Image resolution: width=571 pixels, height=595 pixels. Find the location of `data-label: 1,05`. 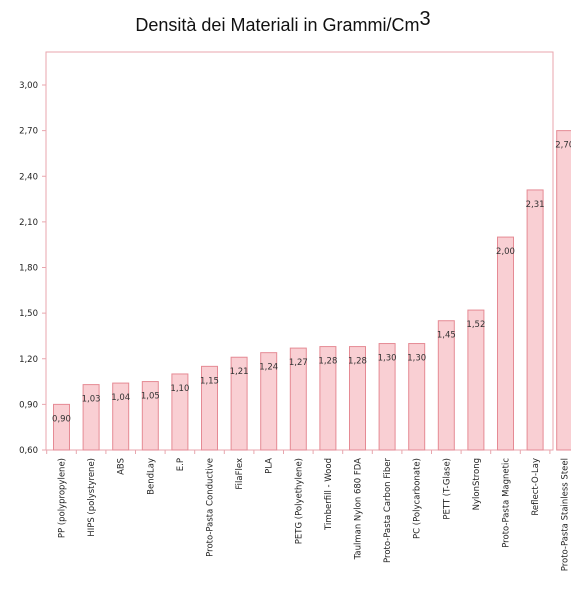

data-label: 1,05 is located at coordinates (150, 397).